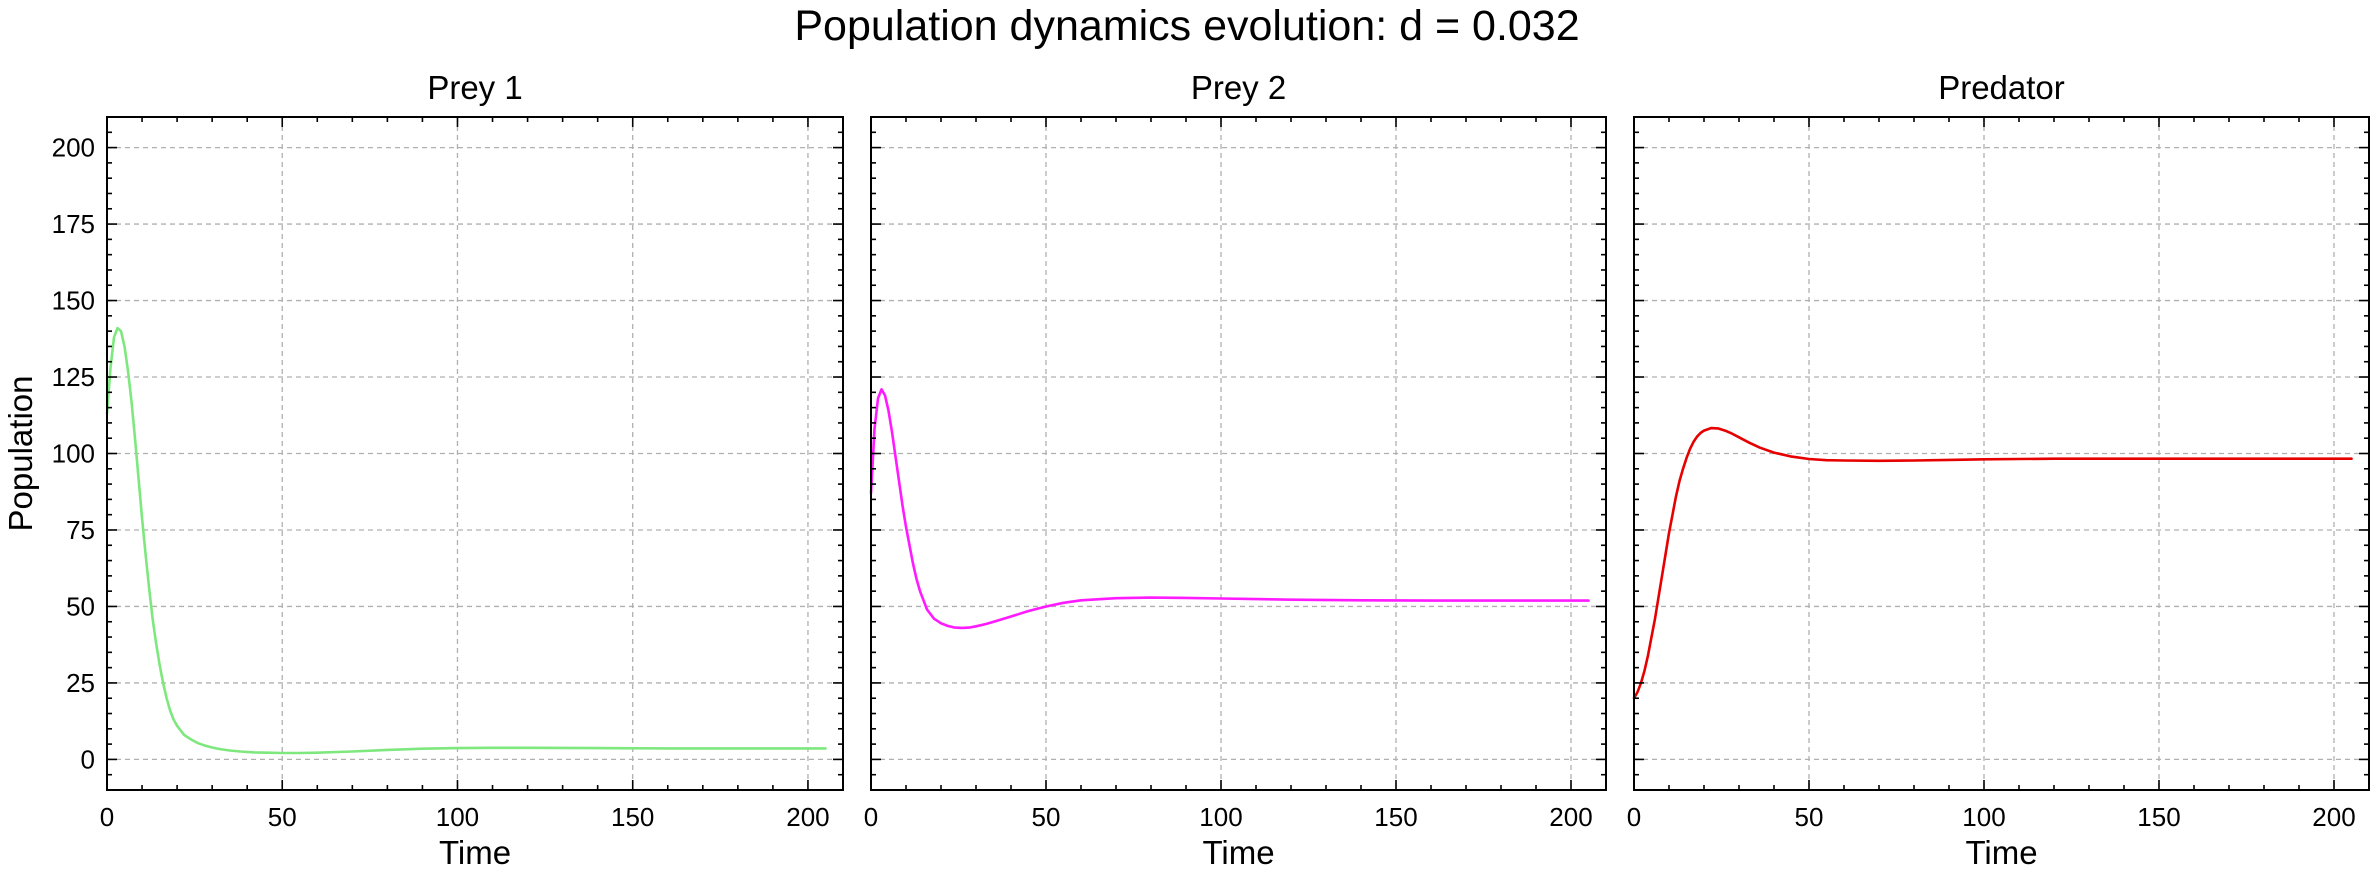 This screenshot has width=2377, height=881. Describe the element at coordinates (73, 454) in the screenshot. I see `y-tick-label: 100` at that location.